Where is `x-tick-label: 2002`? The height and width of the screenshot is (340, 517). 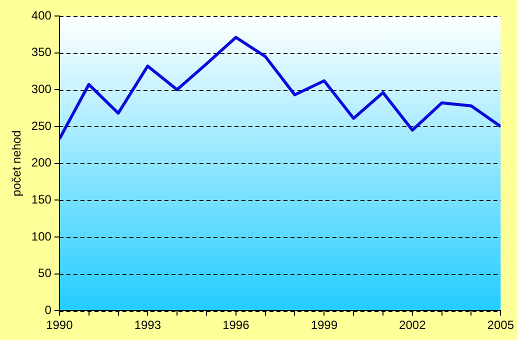 x-tick-label: 2002 is located at coordinates (412, 325).